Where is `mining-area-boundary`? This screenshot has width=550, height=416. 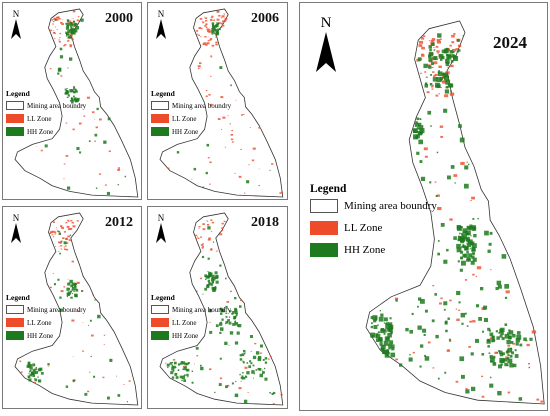 mining-area-boundary is located at coordinates (221, 103).